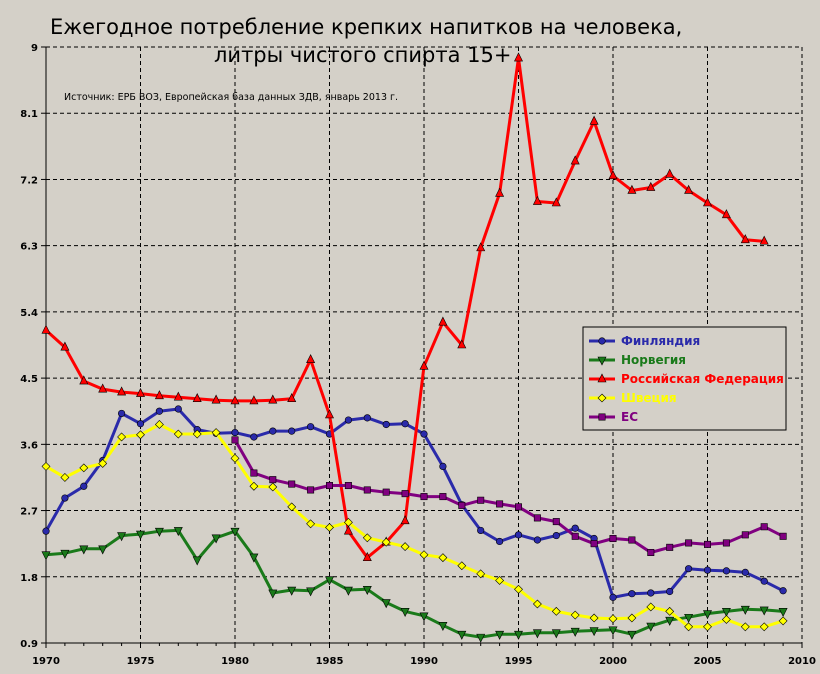 Image resolution: width=820 pixels, height=674 pixels. What do you see at coordinates (386, 604) in the screenshot?
I see `series-1-point-1988` at bounding box center [386, 604].